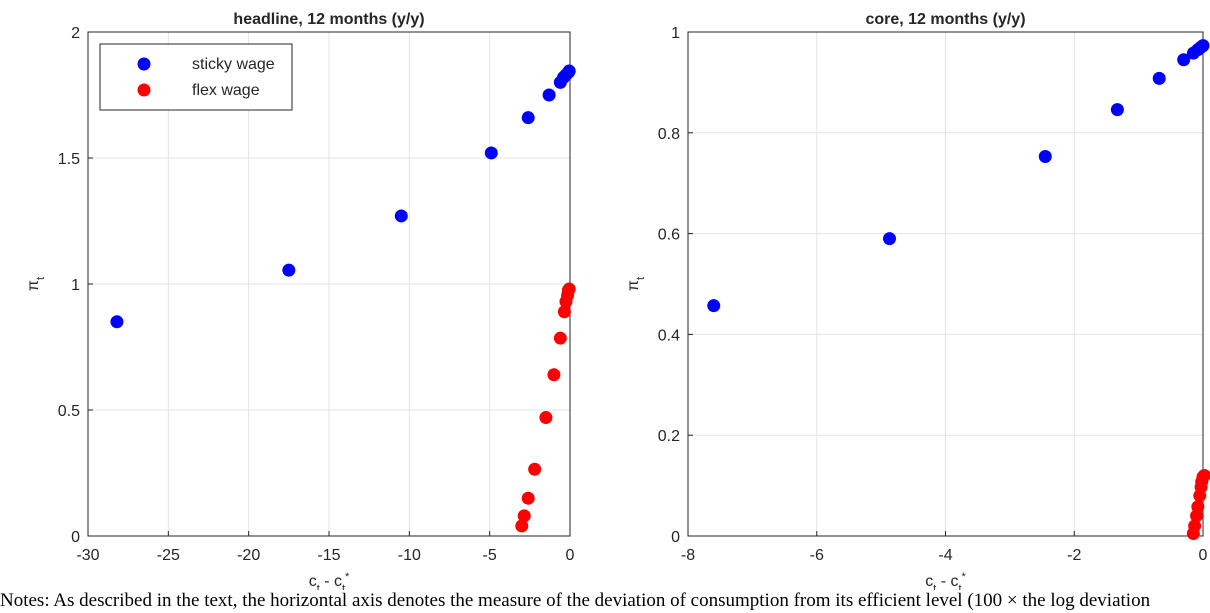 The width and height of the screenshot is (1210, 613). I want to click on x-tick-label: -6, so click(817, 555).